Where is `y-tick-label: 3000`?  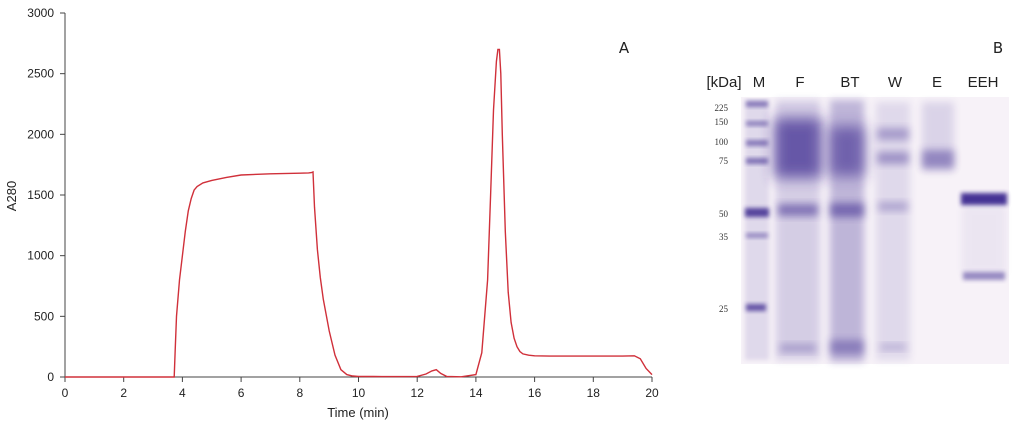
y-tick-label: 3000 is located at coordinates (40, 13).